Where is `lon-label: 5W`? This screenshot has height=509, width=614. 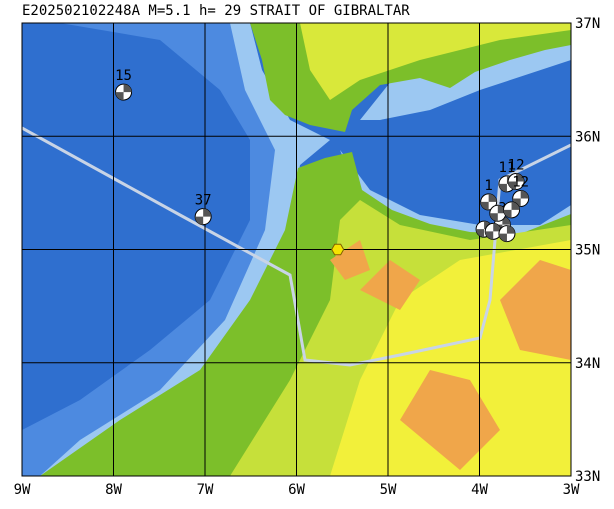 lon-label: 5W is located at coordinates (388, 490).